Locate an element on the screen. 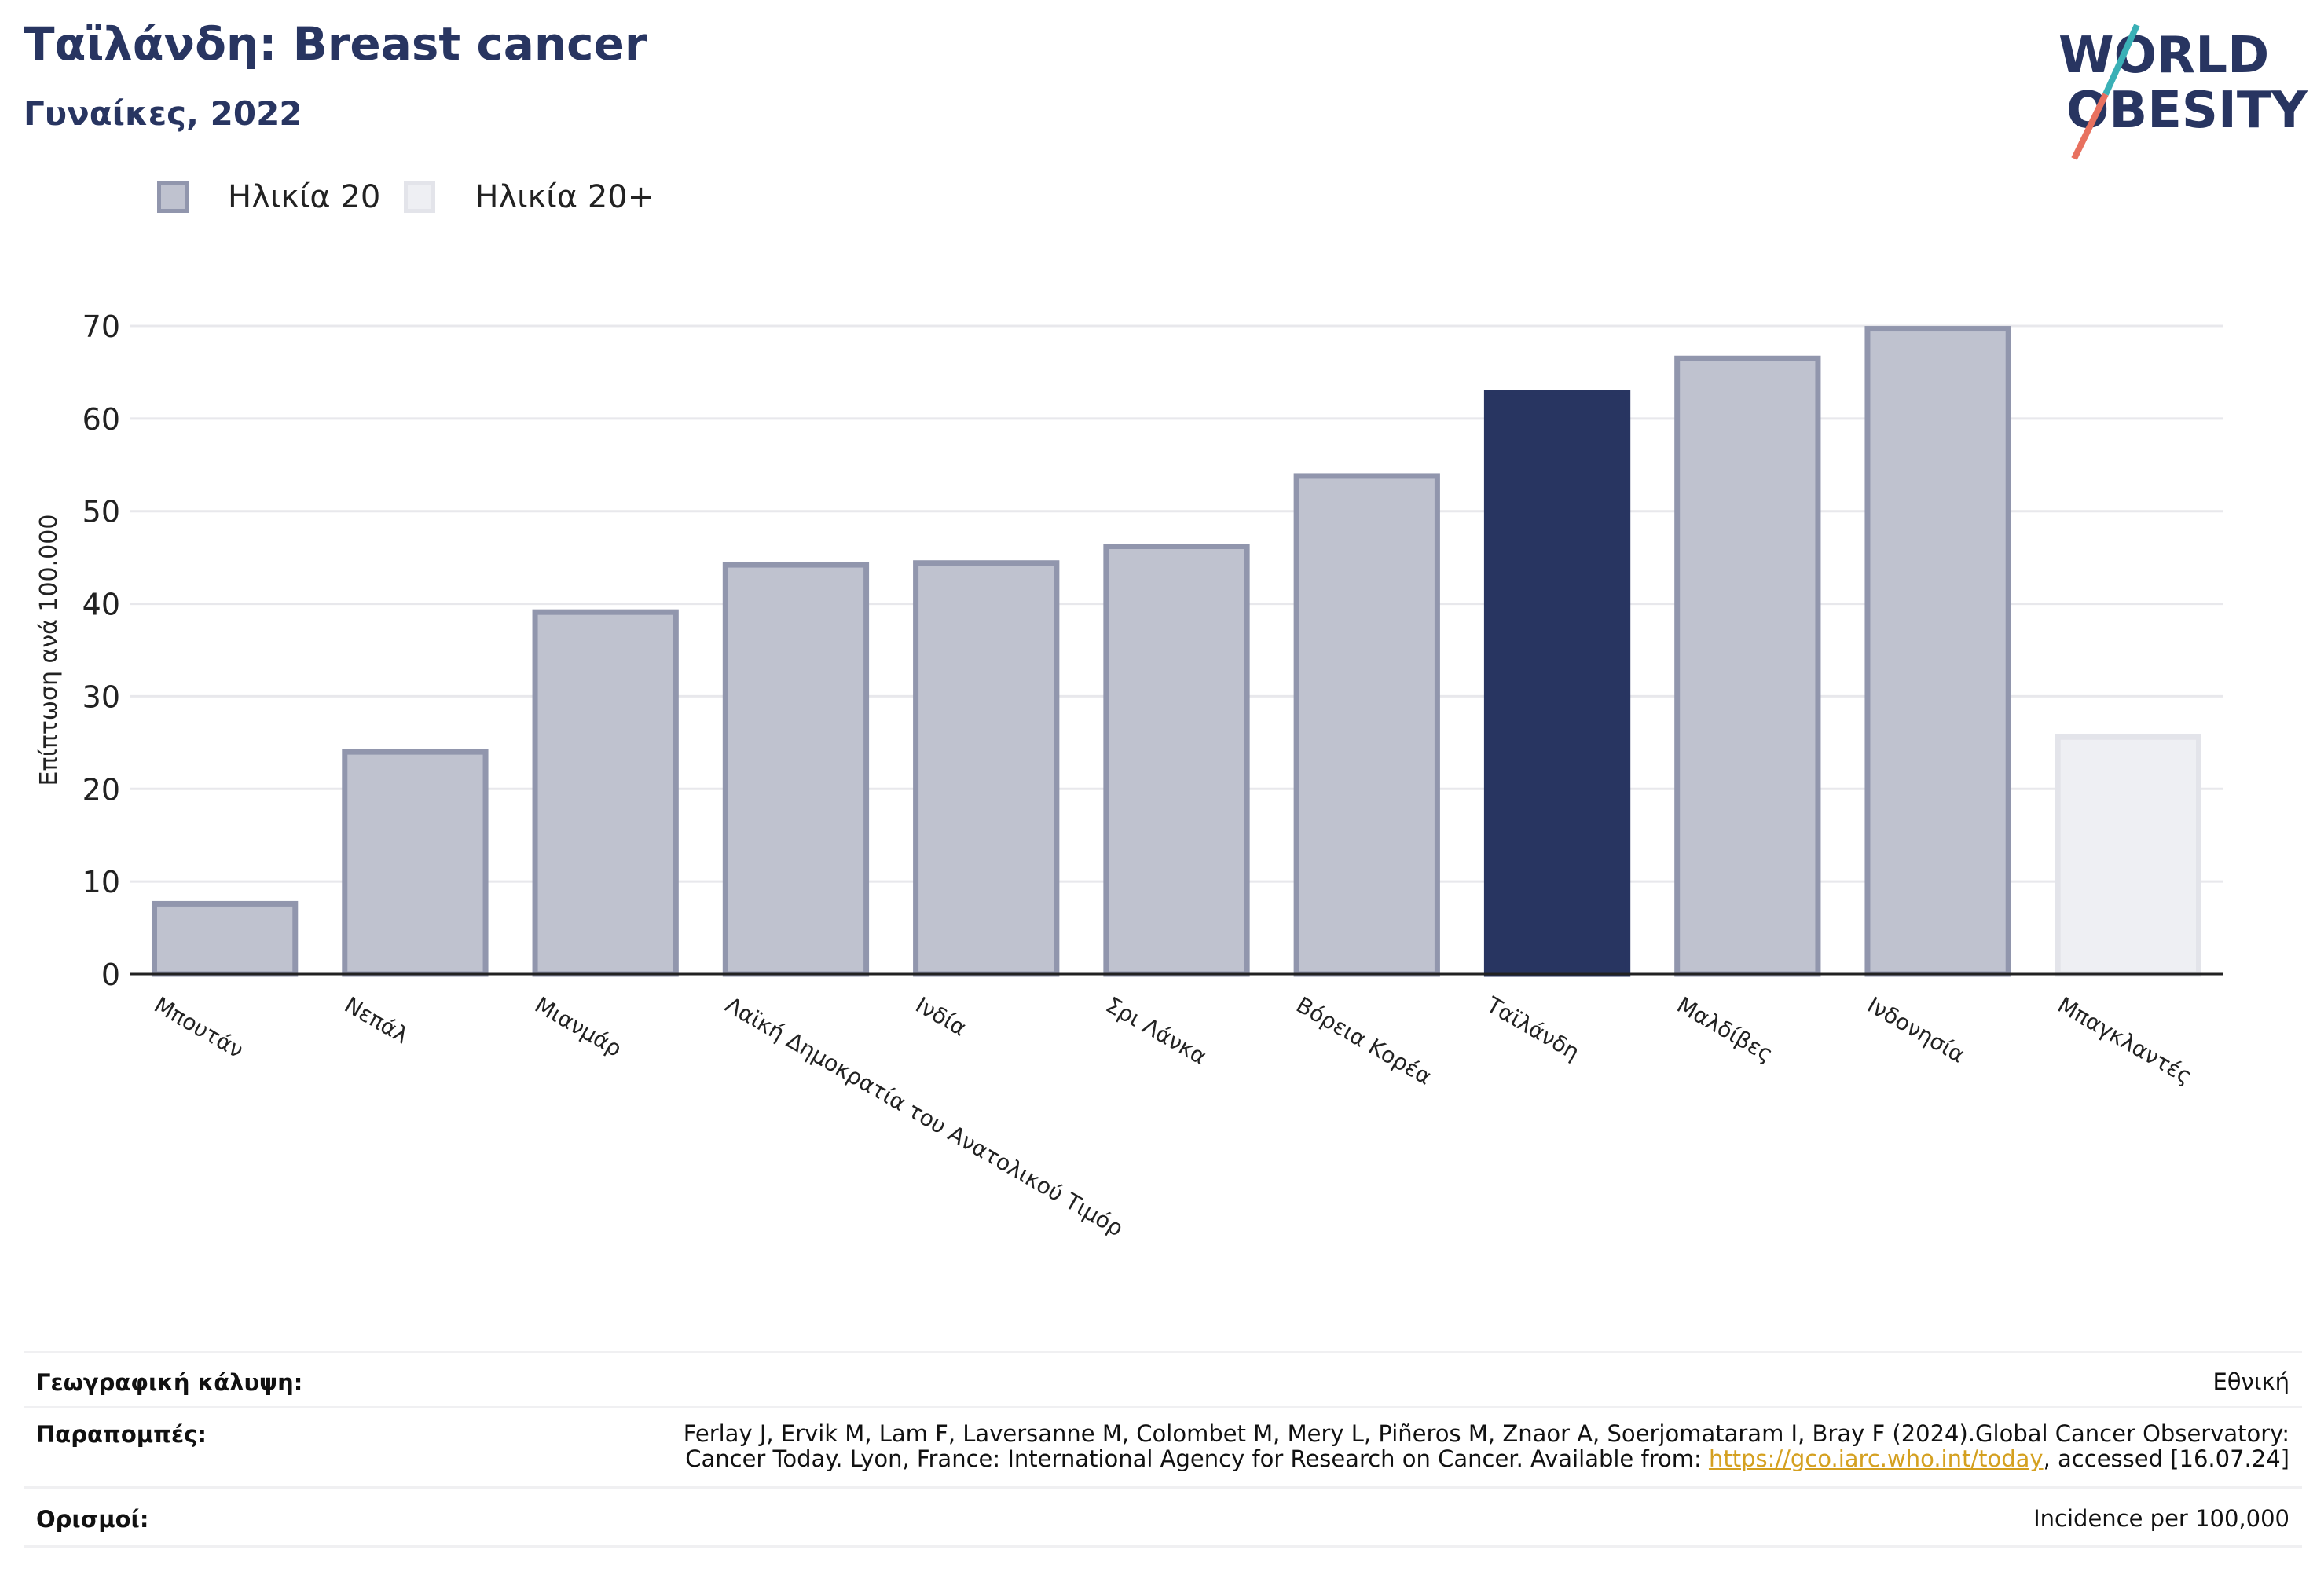 This screenshot has height=1586, width=2324. legend-label-age-20-plus: Ηλικία 20+ is located at coordinates (564, 197).